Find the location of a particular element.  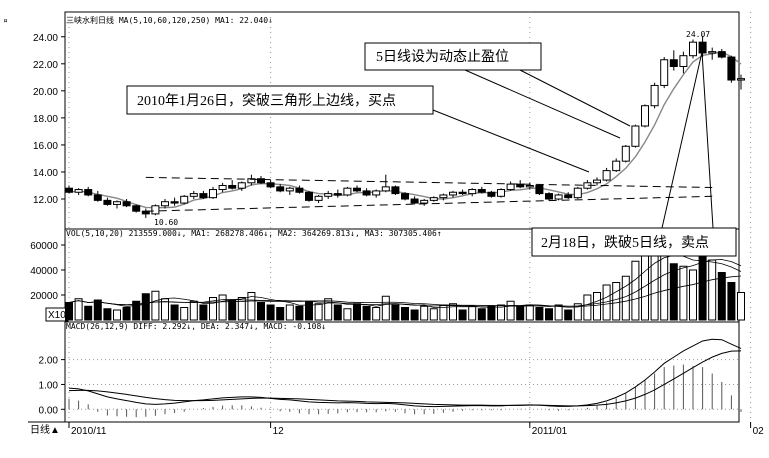

volume-ytick-label: 20000 is located at coordinates (44, 296).